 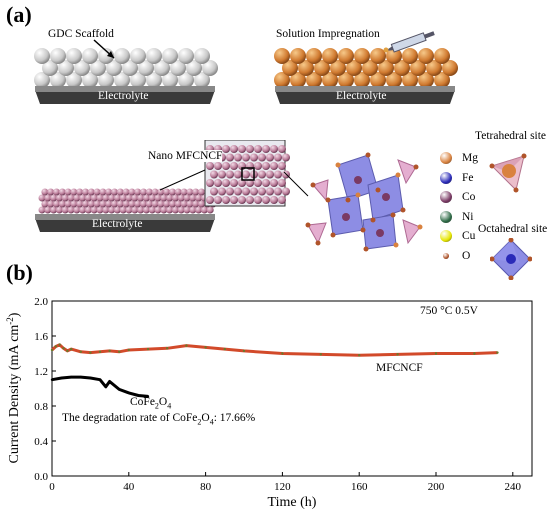 What do you see at coordinates (41, 477) in the screenshot?
I see `y-tick-label: 0.0` at bounding box center [41, 477].